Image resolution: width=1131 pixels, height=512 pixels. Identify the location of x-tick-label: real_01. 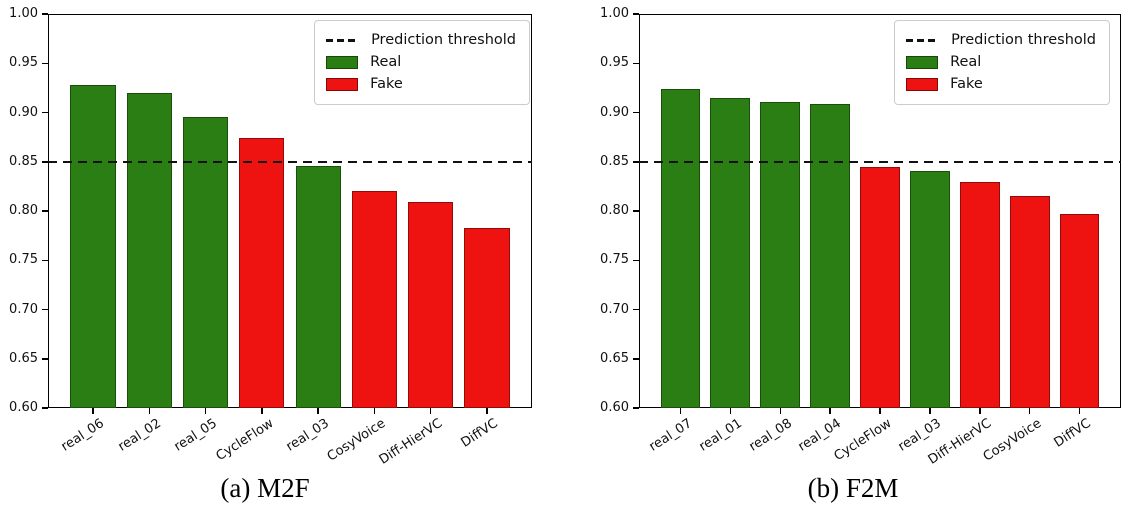
(720, 435).